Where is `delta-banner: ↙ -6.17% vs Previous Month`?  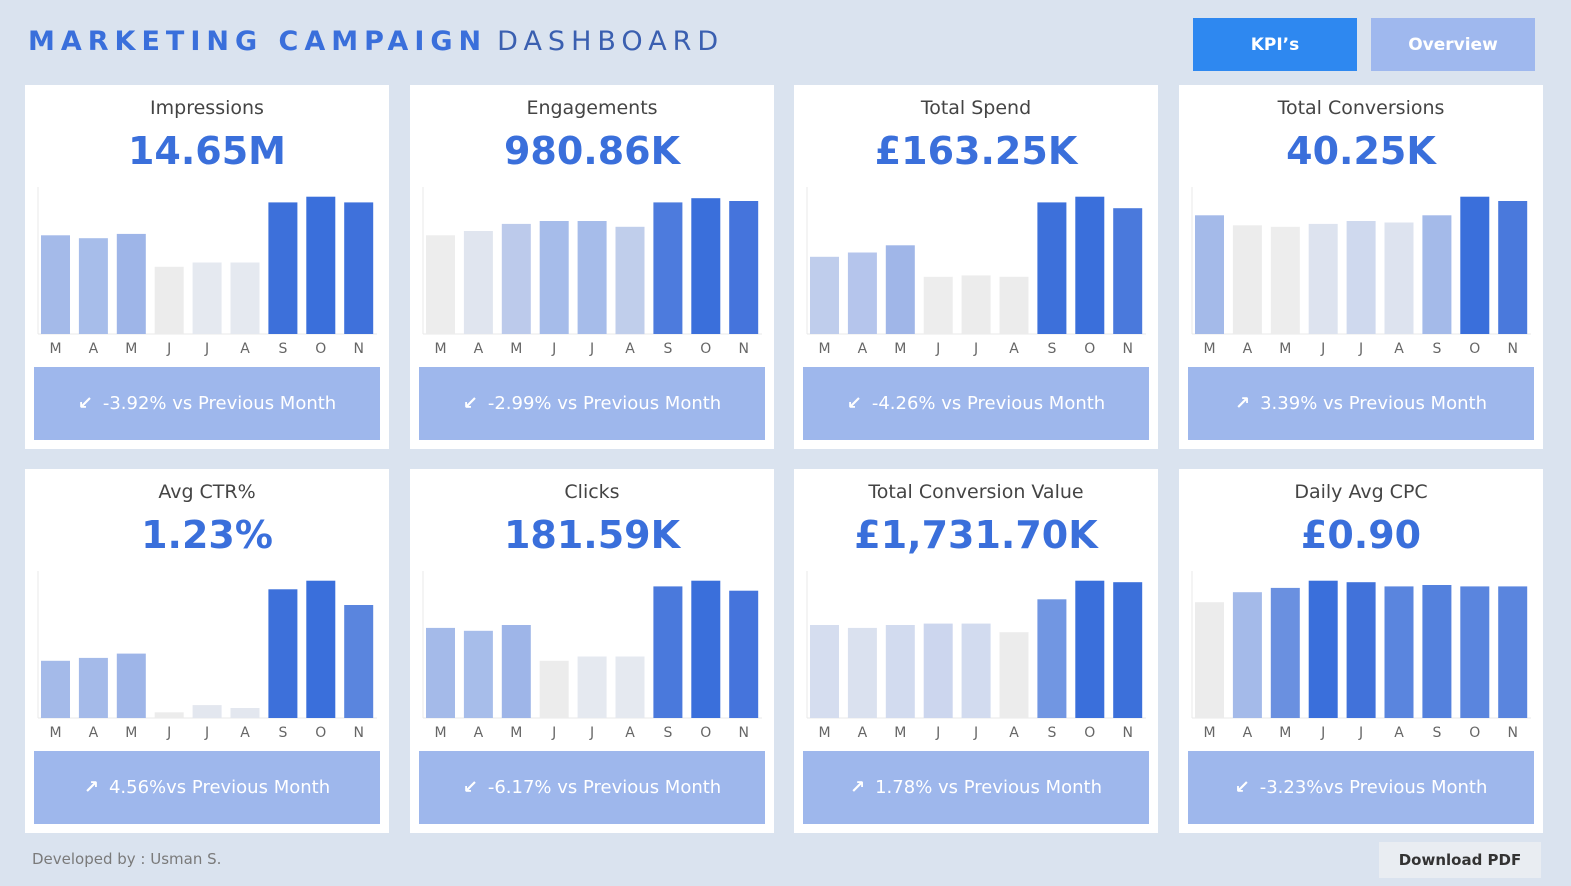
delta-banner: ↙ -6.17% vs Previous Month is located at coordinates (592, 787).